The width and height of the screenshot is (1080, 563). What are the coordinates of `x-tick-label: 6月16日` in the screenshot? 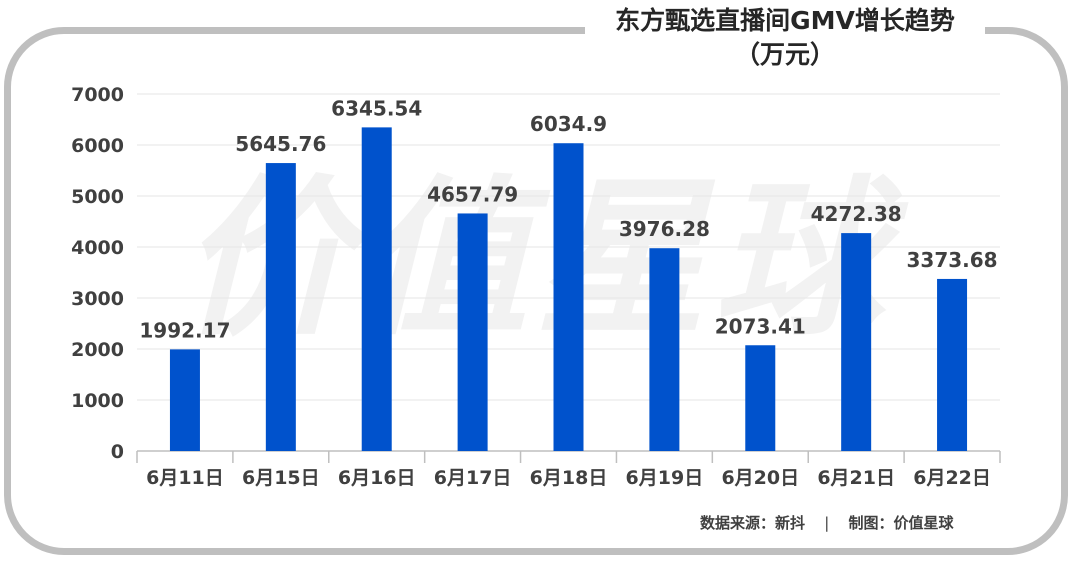 It's located at (377, 478).